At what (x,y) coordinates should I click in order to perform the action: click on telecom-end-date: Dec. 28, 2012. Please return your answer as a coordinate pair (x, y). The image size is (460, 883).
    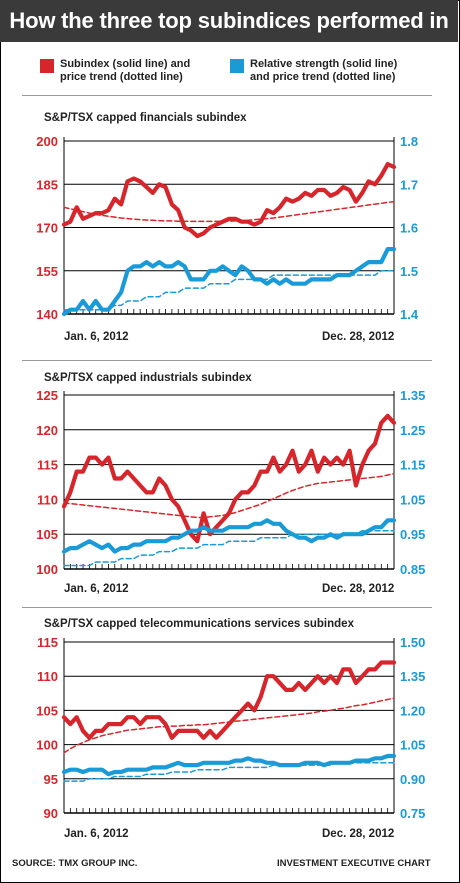
    Looking at the image, I should click on (358, 834).